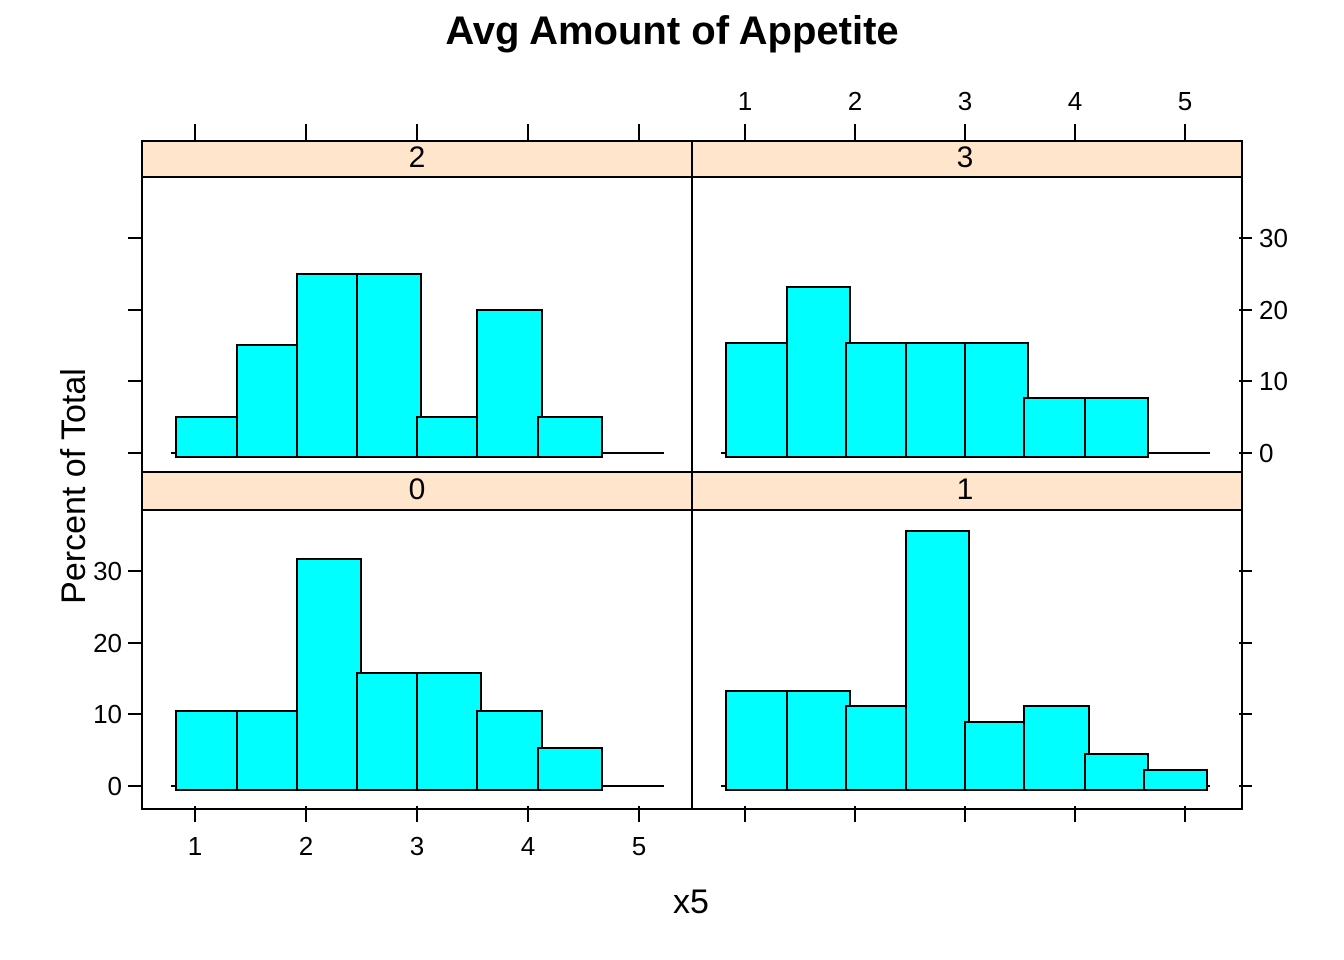 The width and height of the screenshot is (1344, 960). I want to click on strip-label: 1, so click(965, 489).